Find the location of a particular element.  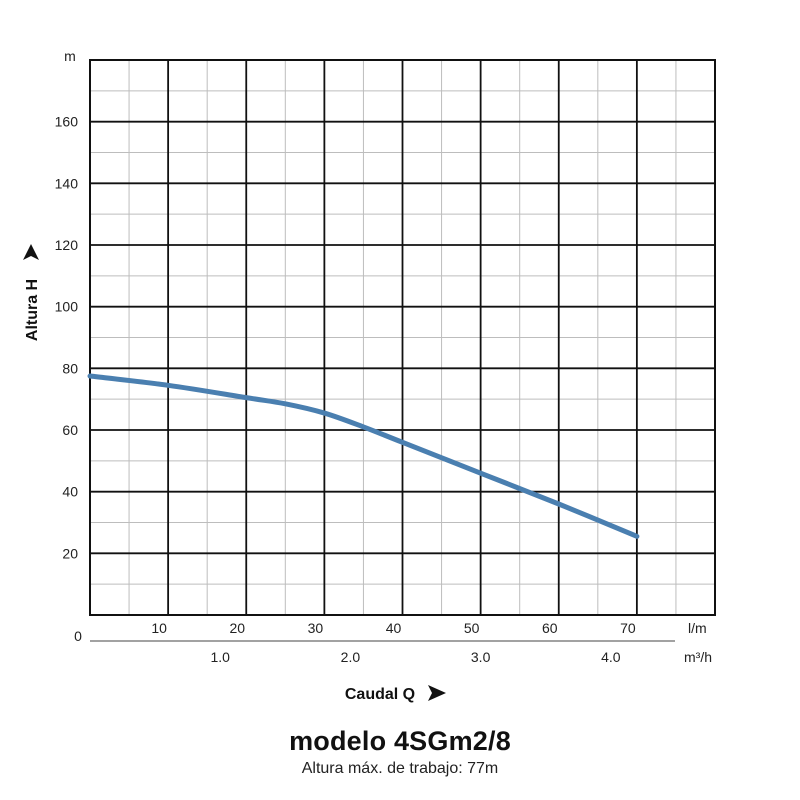

origin-label: 0 is located at coordinates (78, 636).